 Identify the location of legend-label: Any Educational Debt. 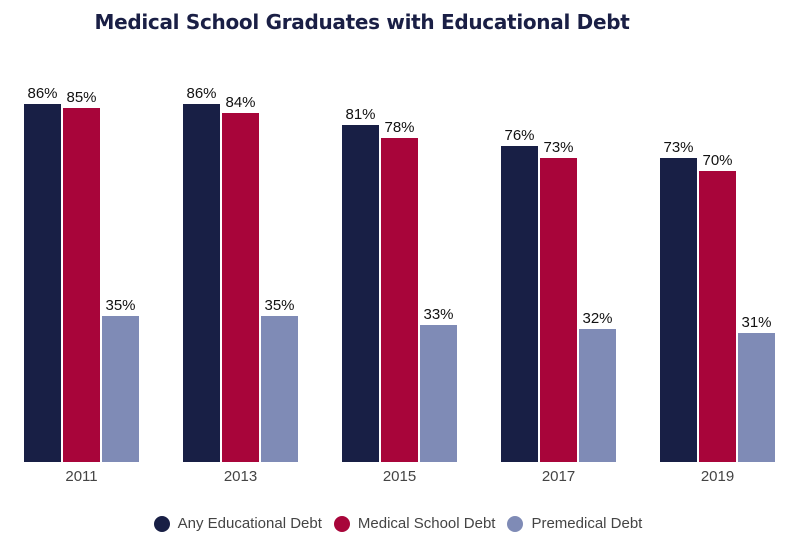
(249, 523).